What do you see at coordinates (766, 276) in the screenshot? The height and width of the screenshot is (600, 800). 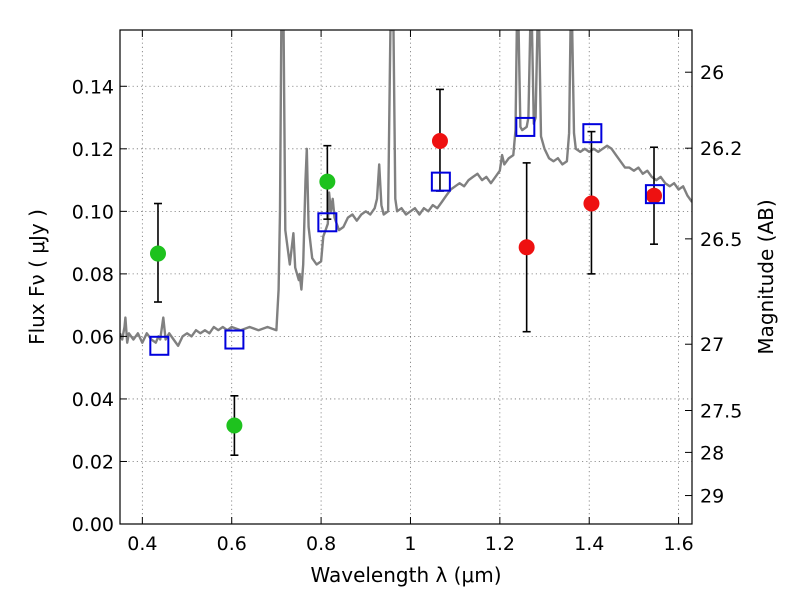 I see `y2-axis-label: Magnitude (AB)` at bounding box center [766, 276].